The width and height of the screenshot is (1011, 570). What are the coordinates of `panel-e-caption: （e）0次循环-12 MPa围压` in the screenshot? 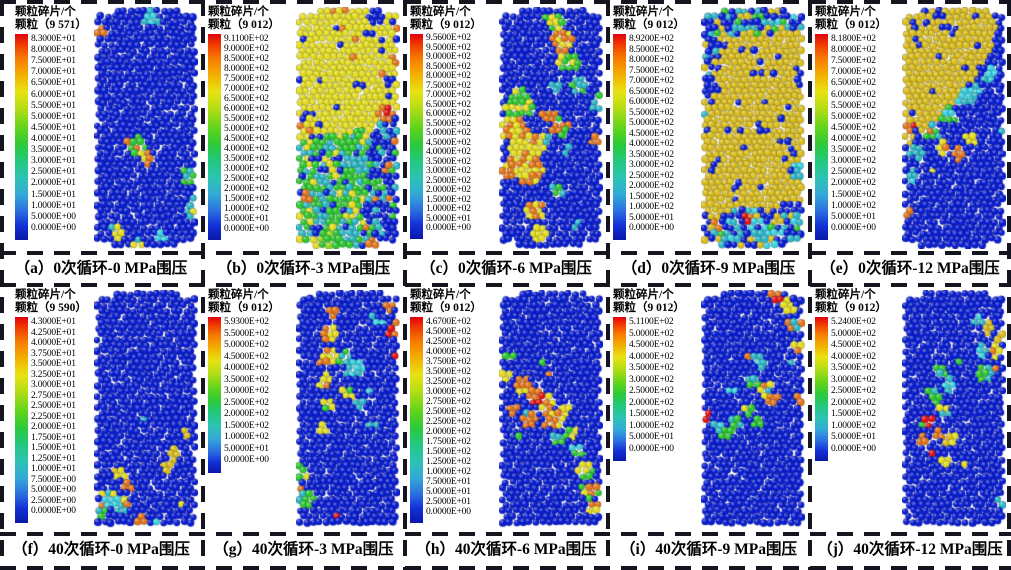 It's located at (910, 268).